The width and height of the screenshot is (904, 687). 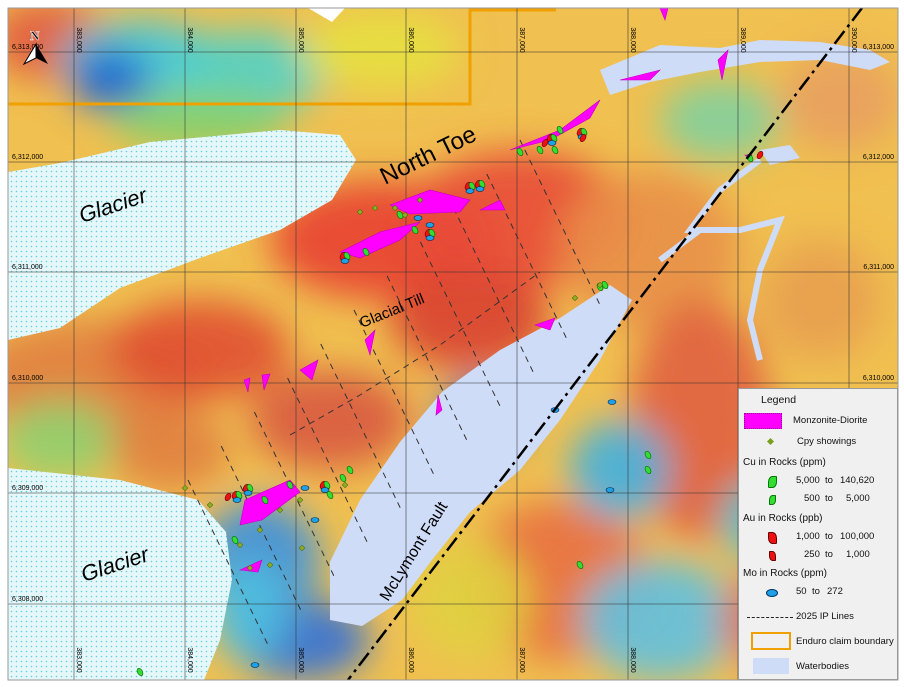 I want to click on ip-baseline, so click(x=415, y=353).